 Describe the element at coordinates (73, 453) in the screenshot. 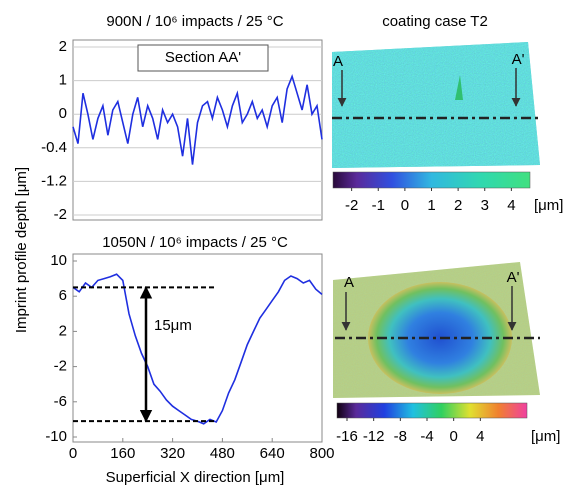

I see `x-tick-label: 0` at that location.